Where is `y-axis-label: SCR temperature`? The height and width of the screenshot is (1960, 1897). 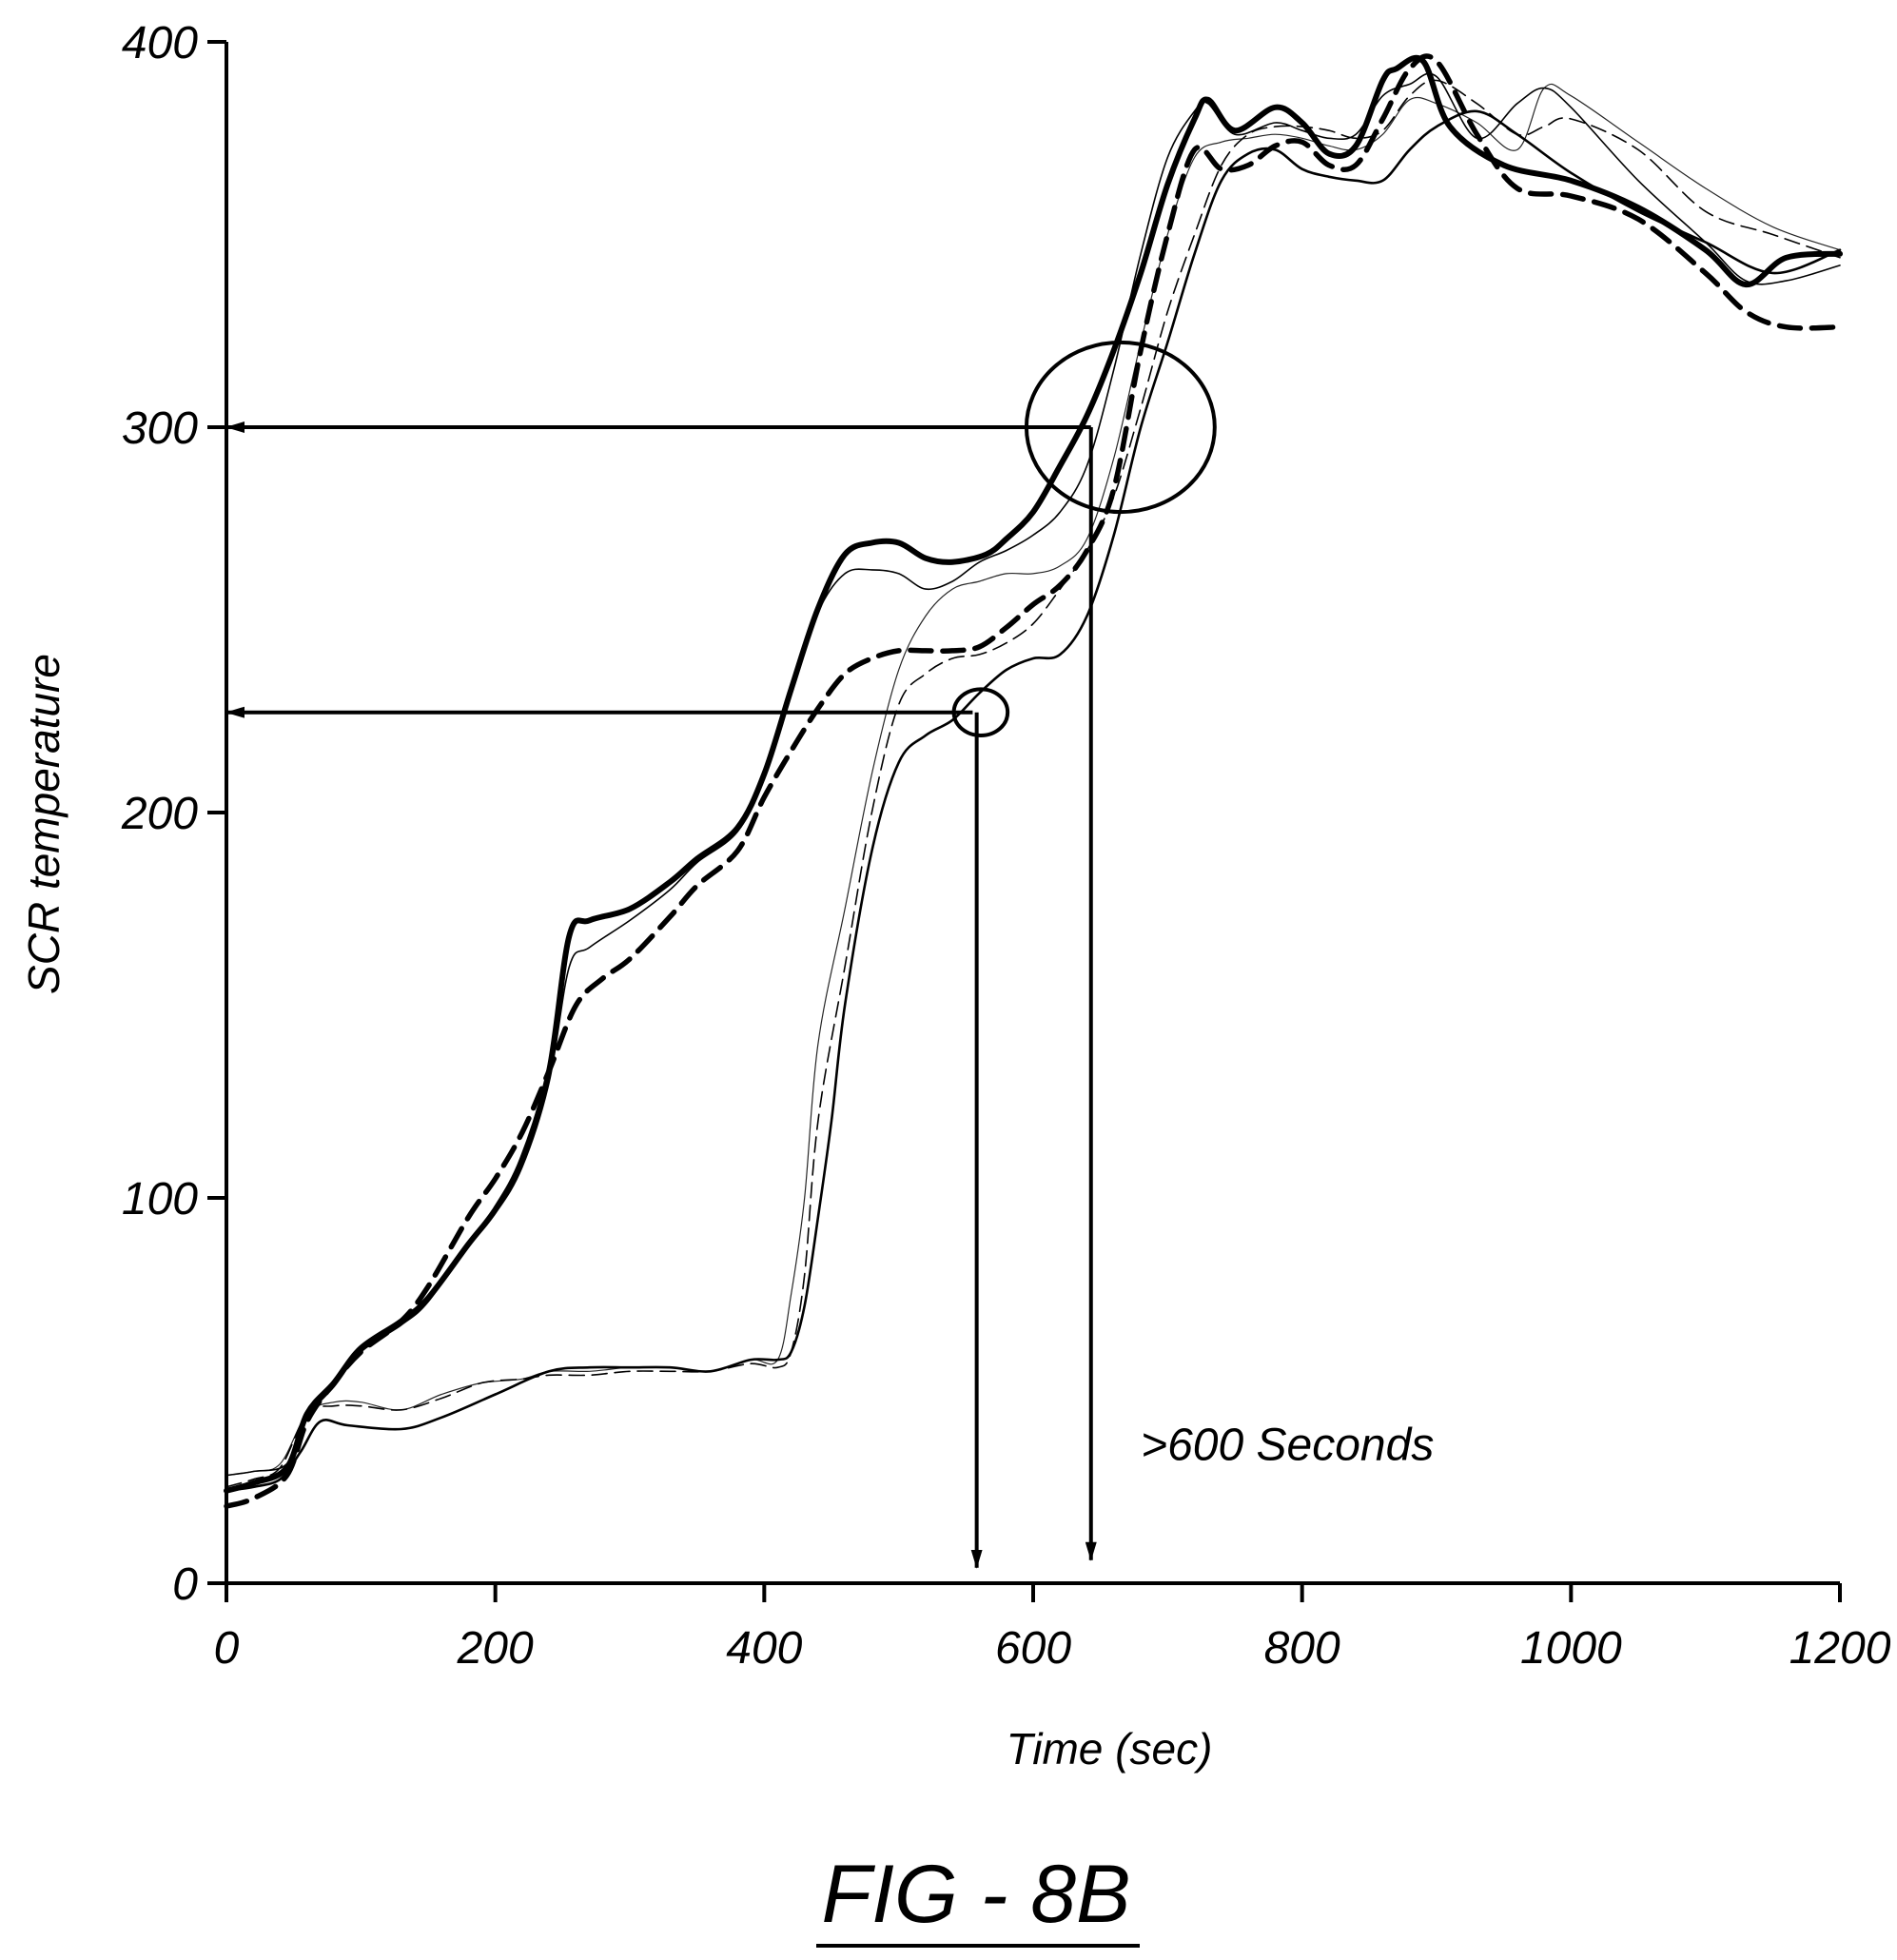
y-axis-label: SCR temperature is located at coordinates (43, 824).